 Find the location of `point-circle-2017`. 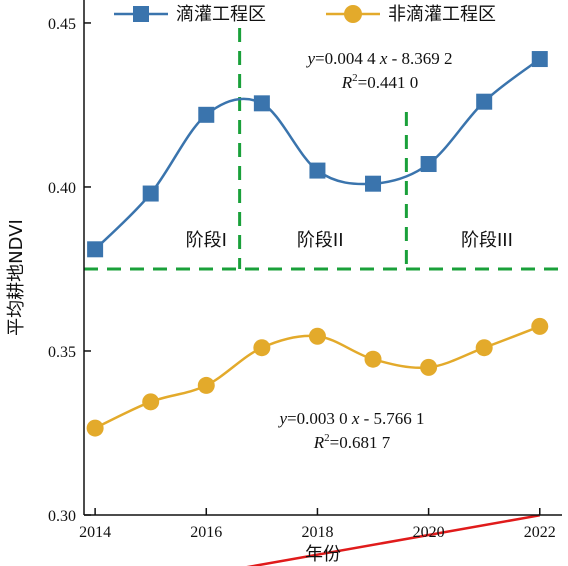

point-circle-2017 is located at coordinates (262, 348).